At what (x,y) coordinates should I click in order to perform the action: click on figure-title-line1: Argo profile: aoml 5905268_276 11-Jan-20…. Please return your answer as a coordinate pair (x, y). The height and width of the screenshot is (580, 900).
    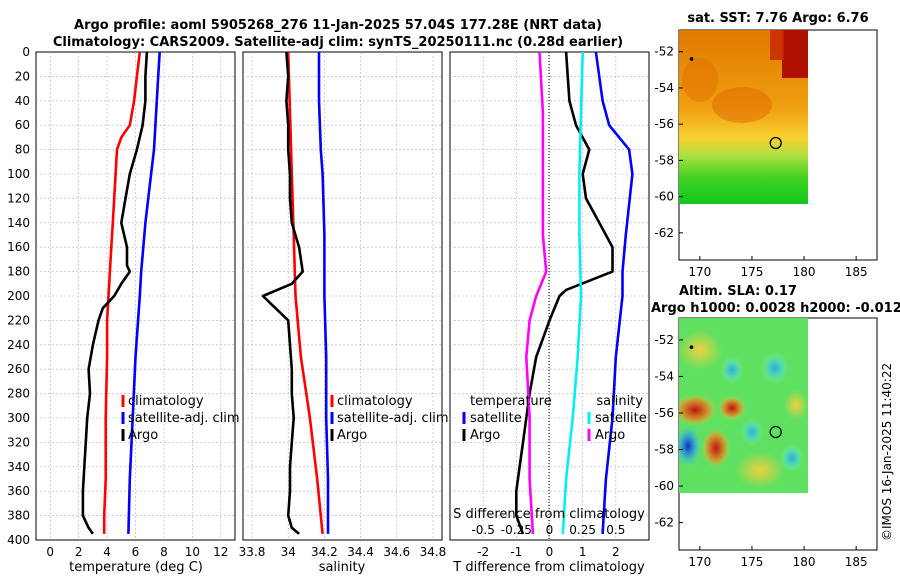
    Looking at the image, I should click on (338, 25).